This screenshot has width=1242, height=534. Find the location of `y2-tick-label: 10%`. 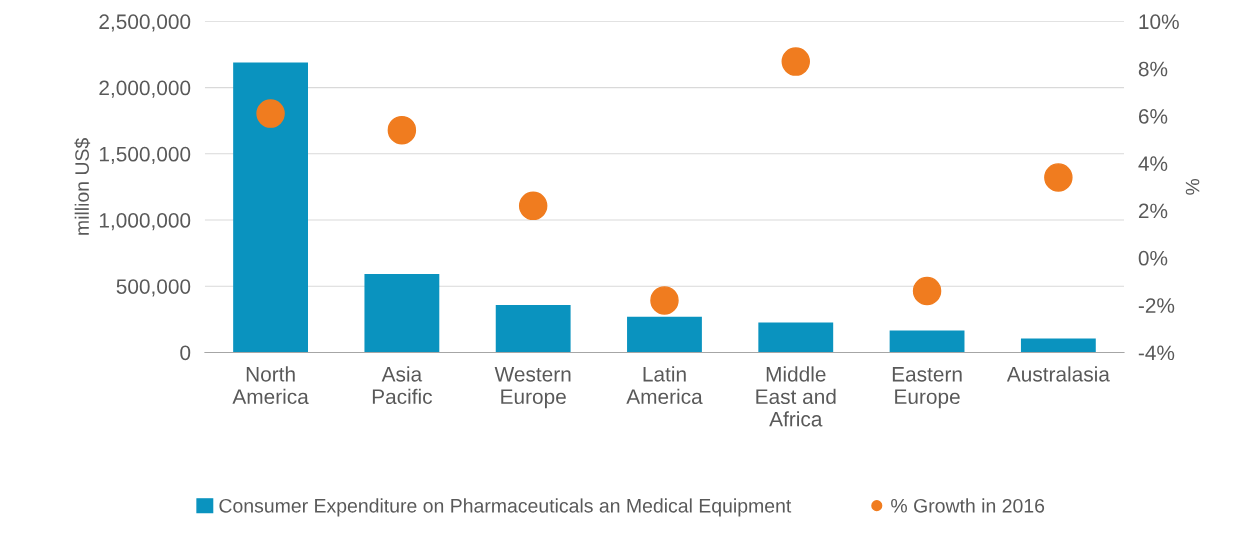

y2-tick-label: 10% is located at coordinates (1159, 22).